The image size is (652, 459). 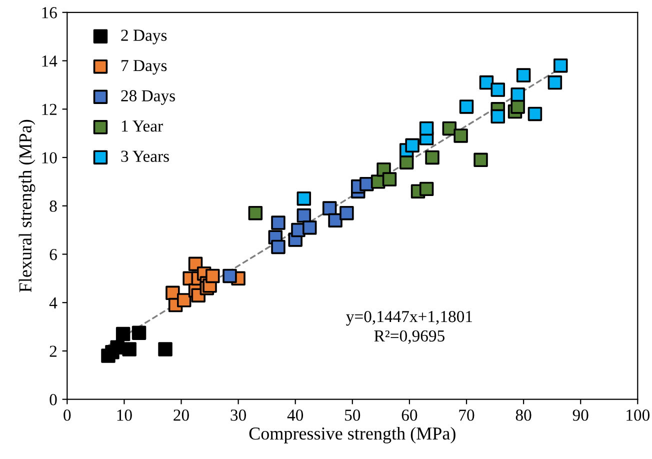 I want to click on x-tick-label: 10, so click(x=124, y=415).